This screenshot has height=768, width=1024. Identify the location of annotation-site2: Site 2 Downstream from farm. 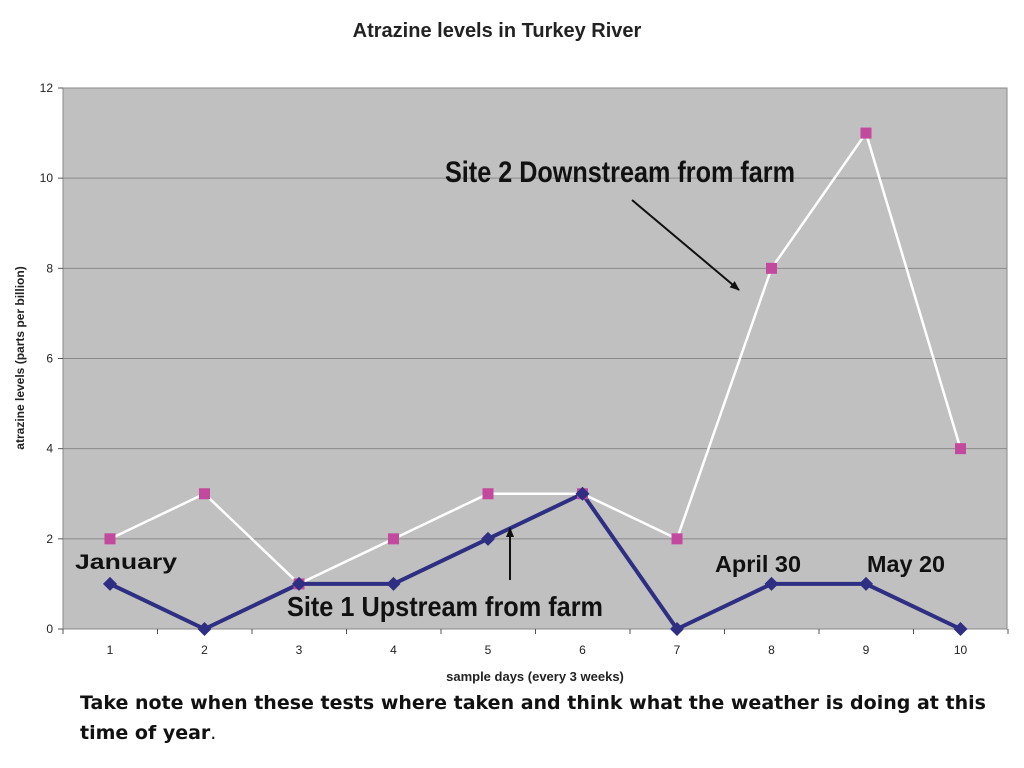
(620, 172).